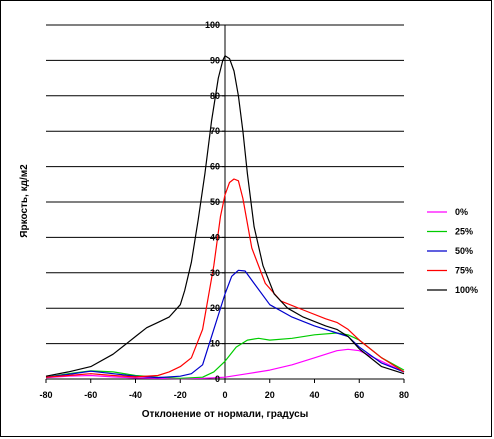  I want to click on legend: 0% 25% 50% 75% 100%, so click(452, 251).